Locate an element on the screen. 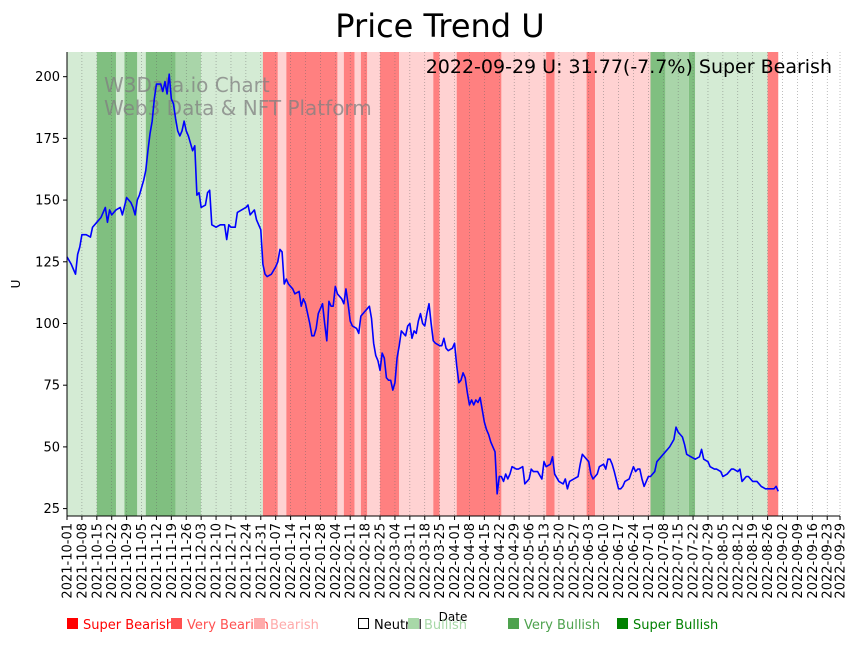  legend-item-super-bearish: Super Bearish is located at coordinates (120, 625).